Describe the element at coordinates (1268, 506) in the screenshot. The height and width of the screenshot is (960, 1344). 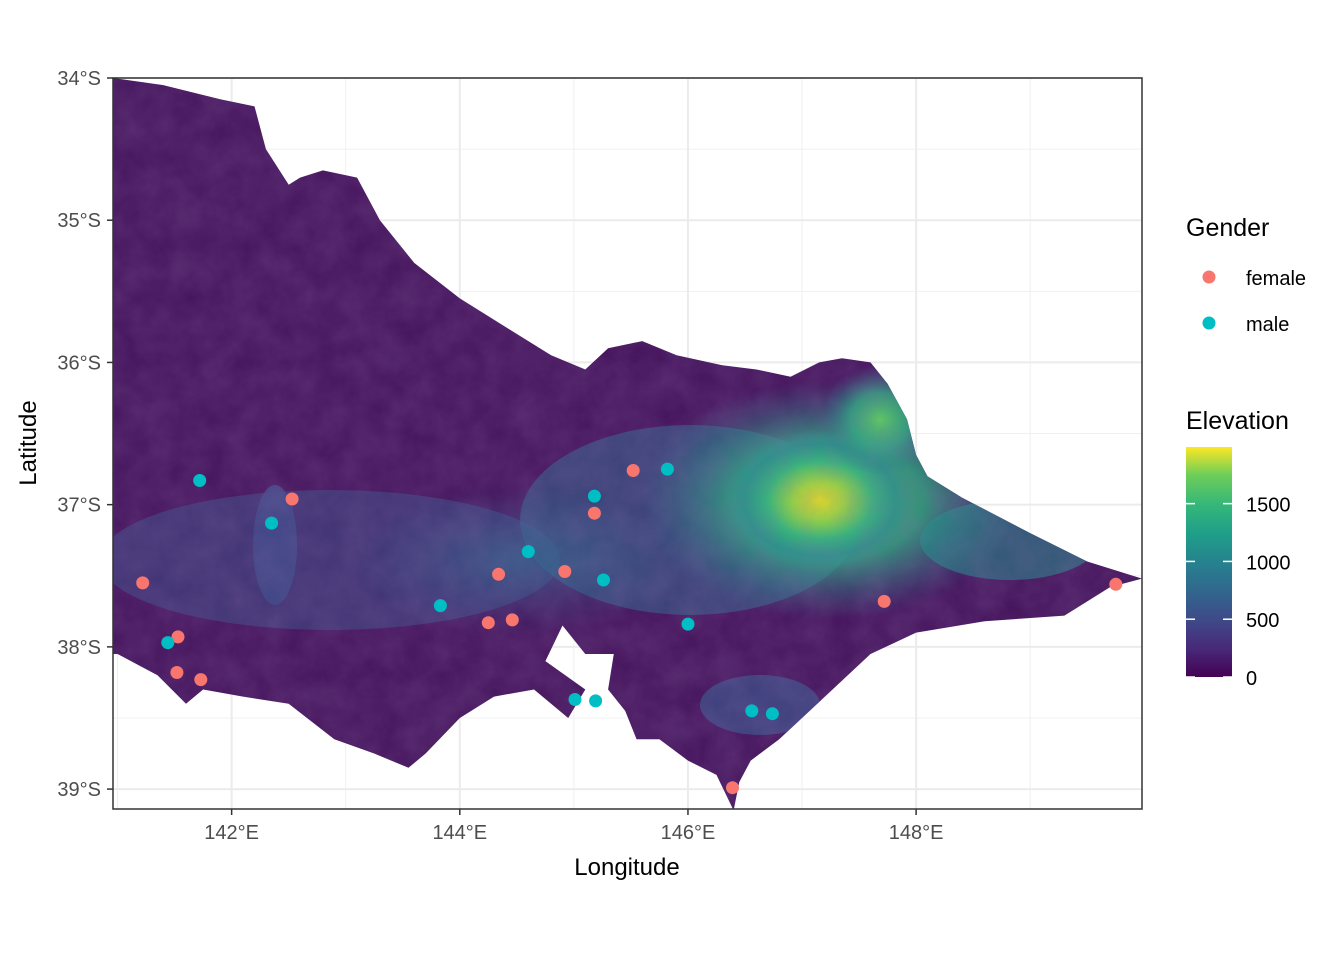
I see `colorbar-tick-label: 1500` at that location.